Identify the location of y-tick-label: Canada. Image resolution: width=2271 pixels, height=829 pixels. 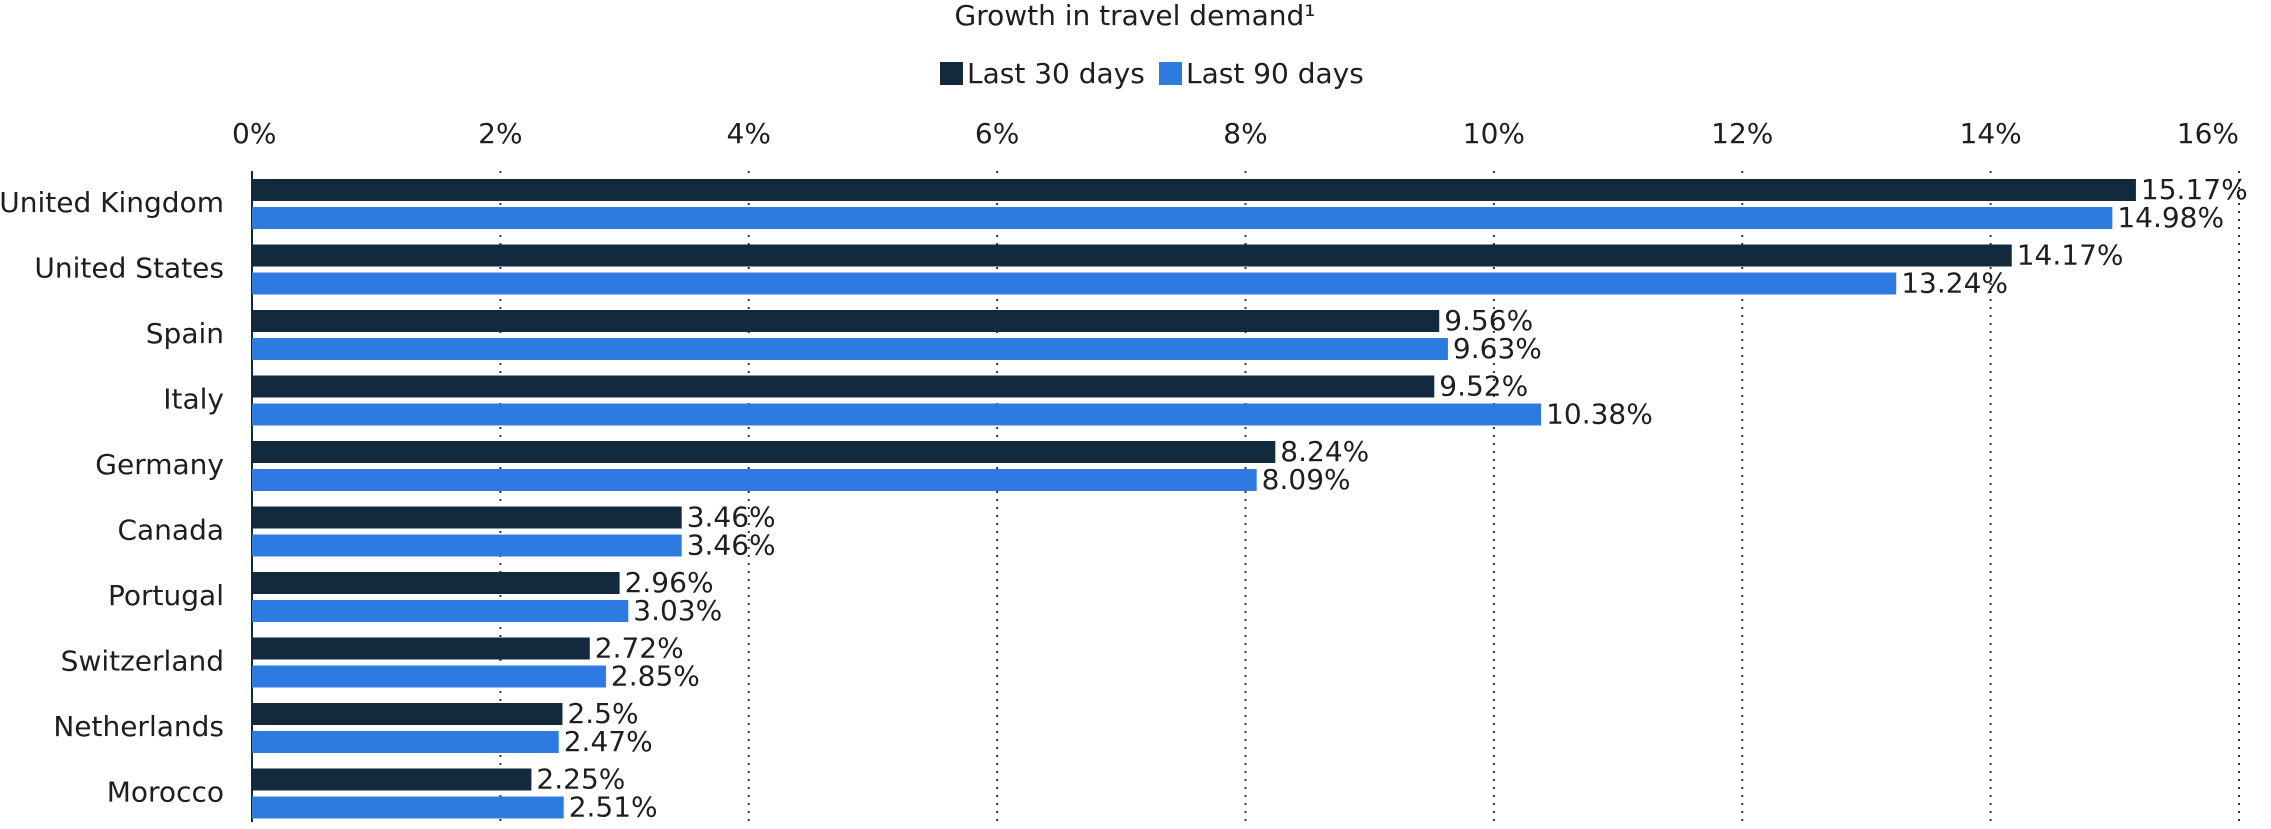
(170, 530).